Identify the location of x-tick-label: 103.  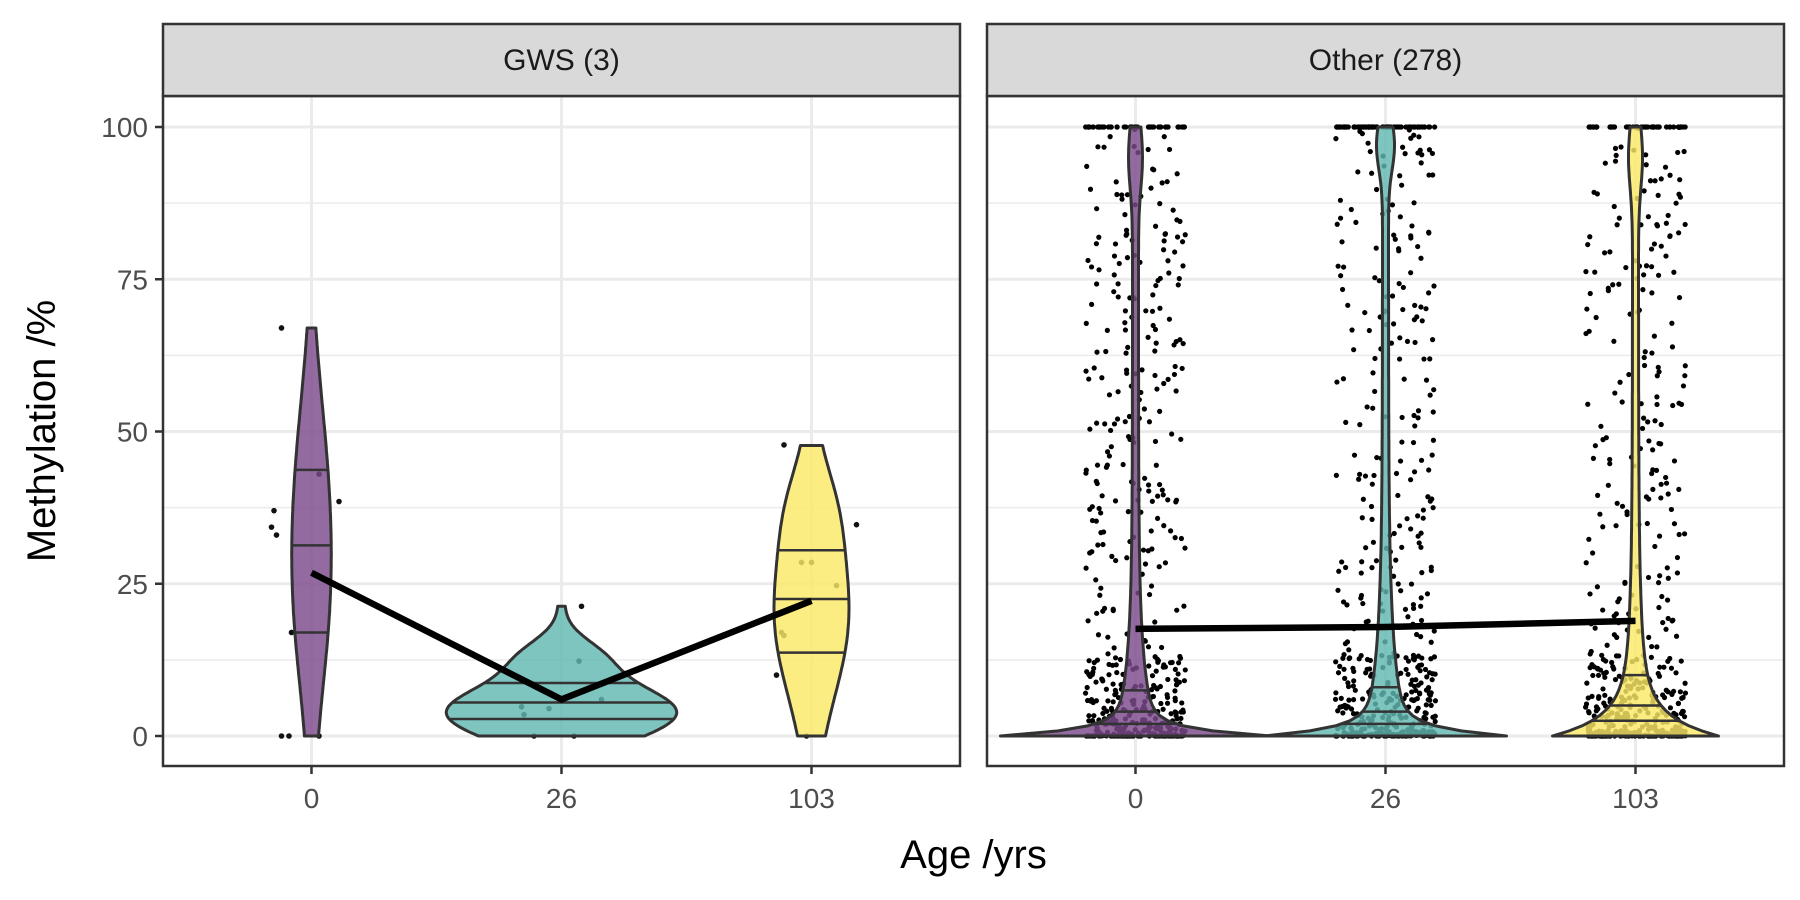
(1635, 798).